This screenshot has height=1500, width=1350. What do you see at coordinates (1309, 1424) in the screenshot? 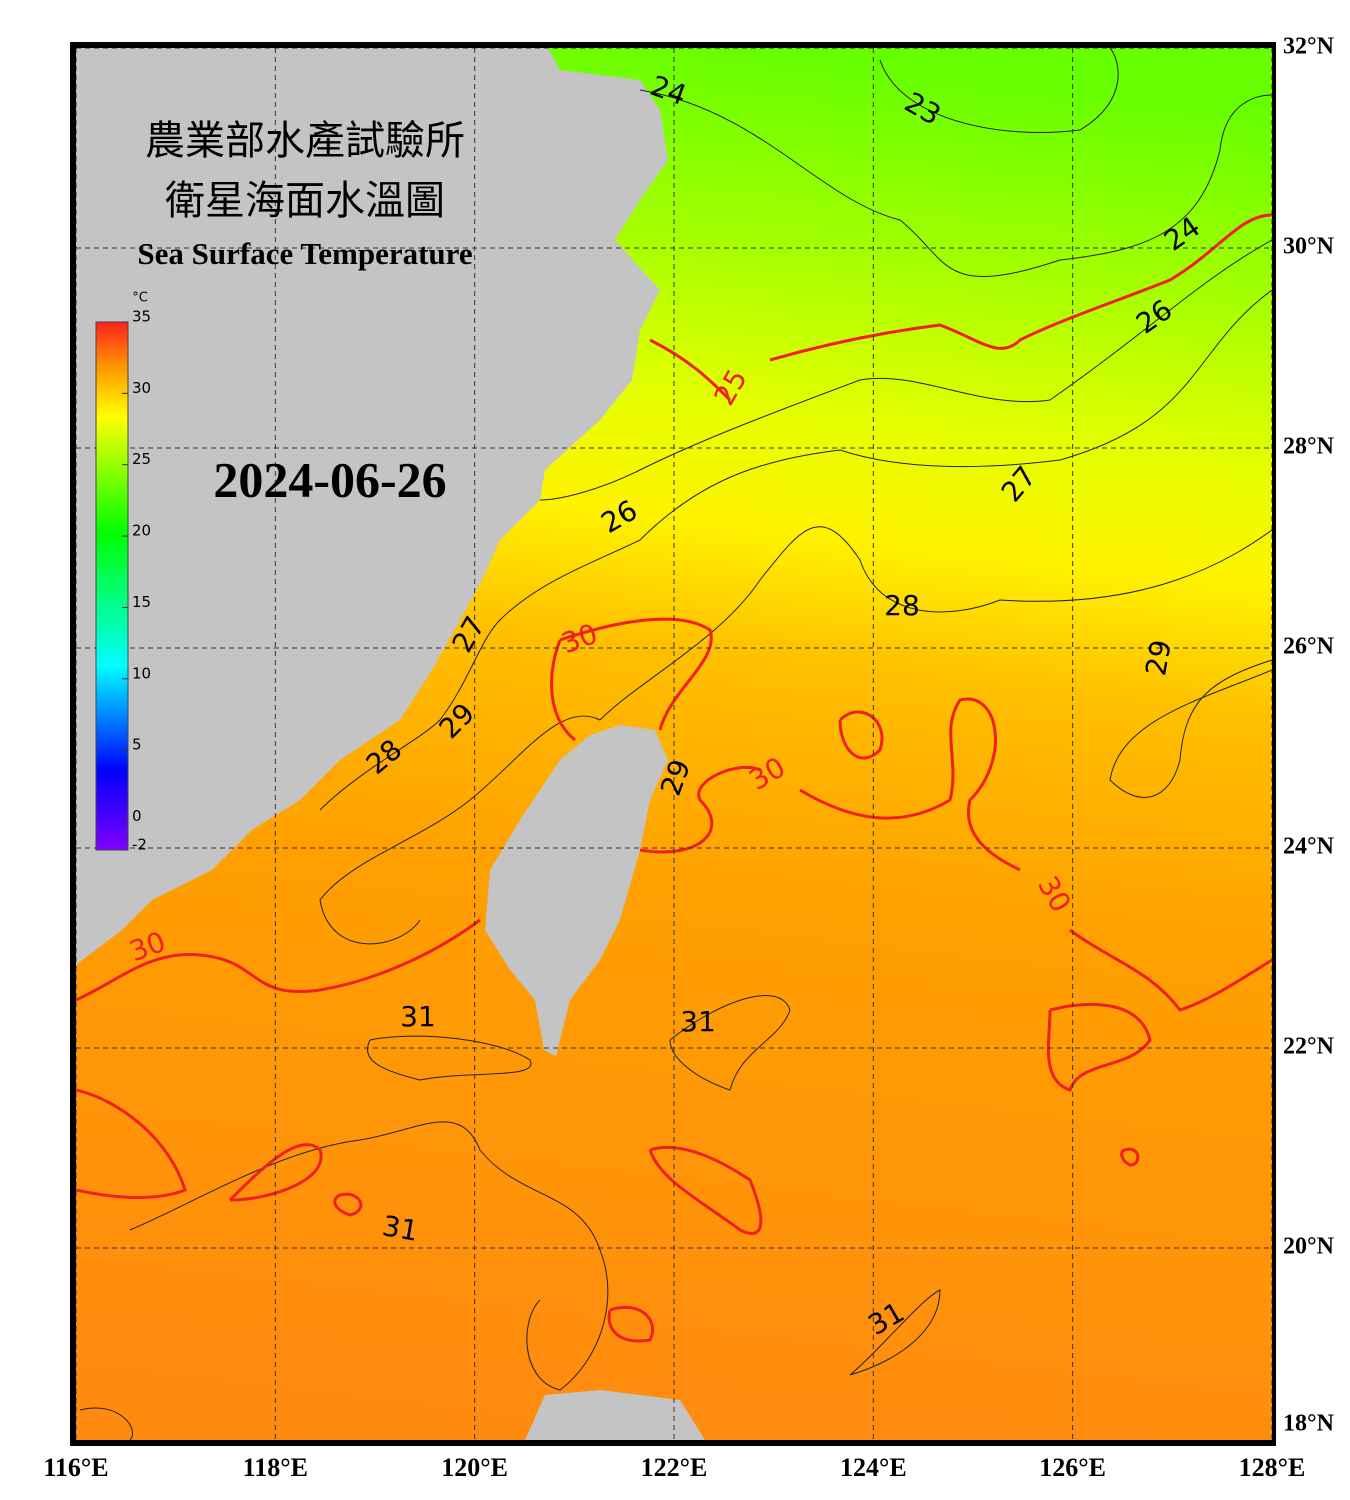
I see `lat-tick-label: 18°N` at bounding box center [1309, 1424].